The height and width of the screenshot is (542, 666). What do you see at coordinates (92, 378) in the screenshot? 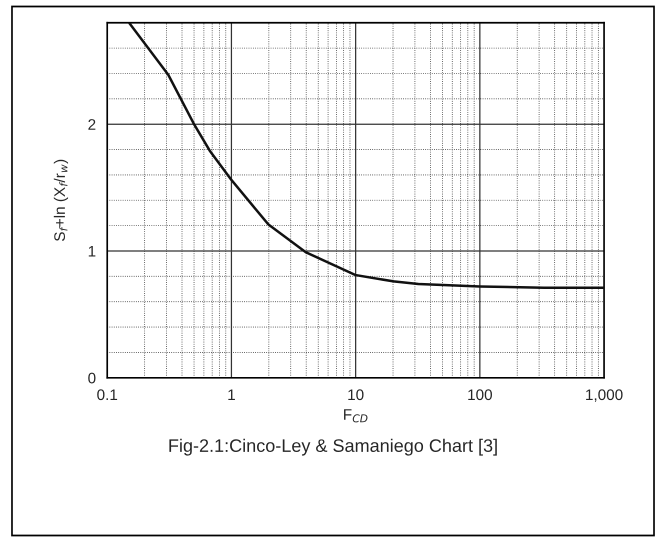
I see `y-tick-label: 0` at bounding box center [92, 378].